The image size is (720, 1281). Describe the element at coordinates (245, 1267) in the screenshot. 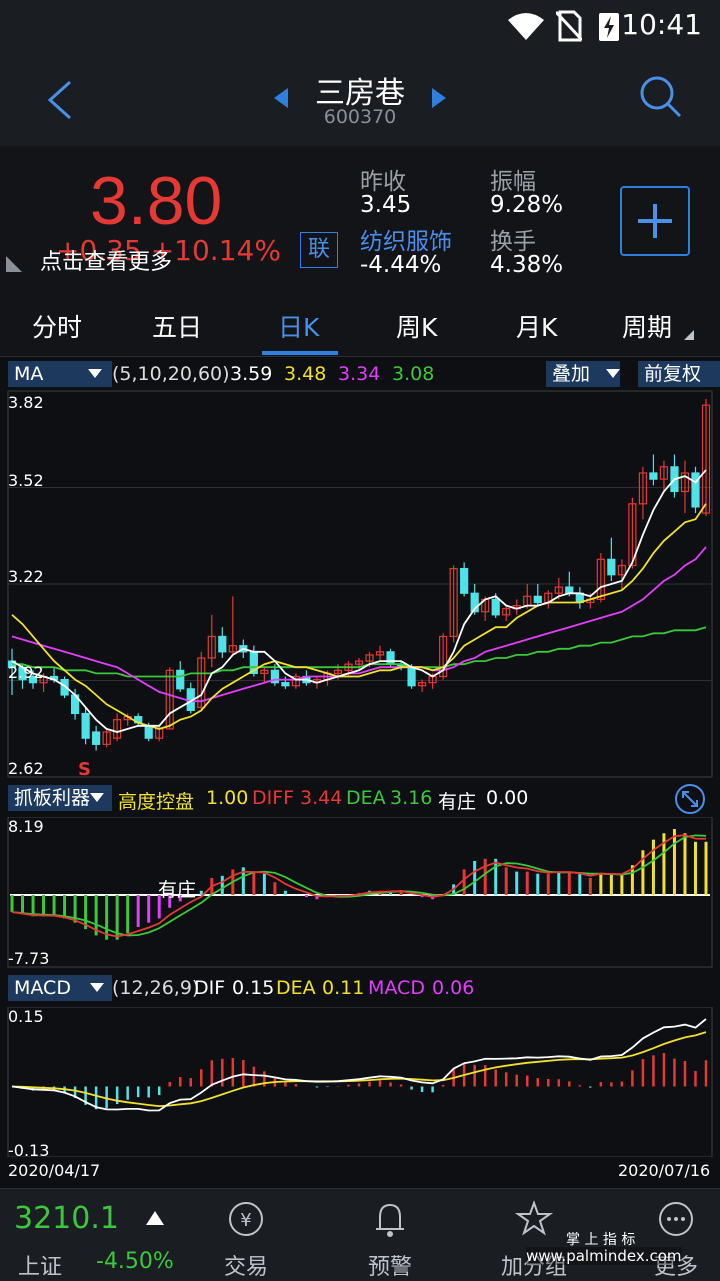

I see `nav-trade-label: 交易` at that location.